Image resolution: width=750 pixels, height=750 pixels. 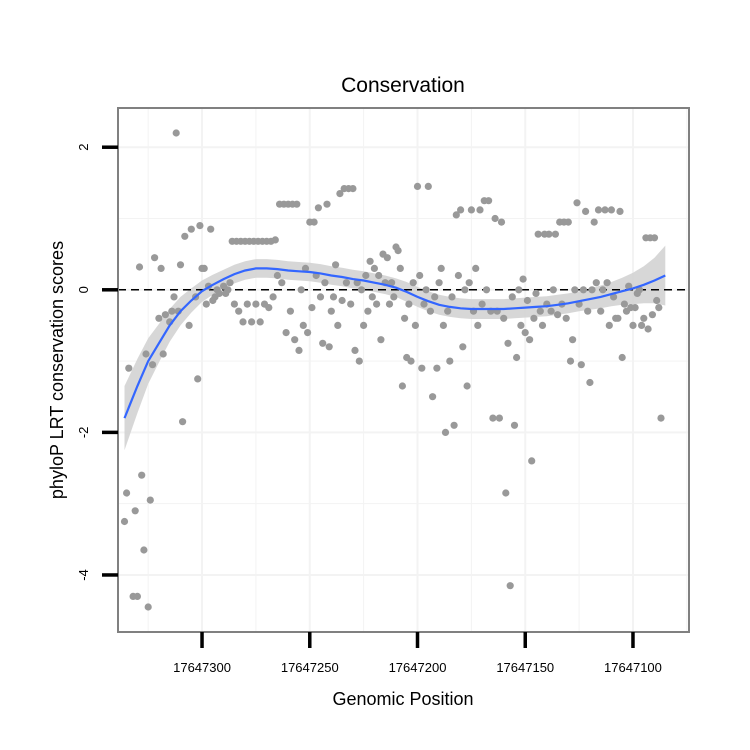 What do you see at coordinates (83, 433) in the screenshot?
I see `y-tick-label: -2` at bounding box center [83, 433].